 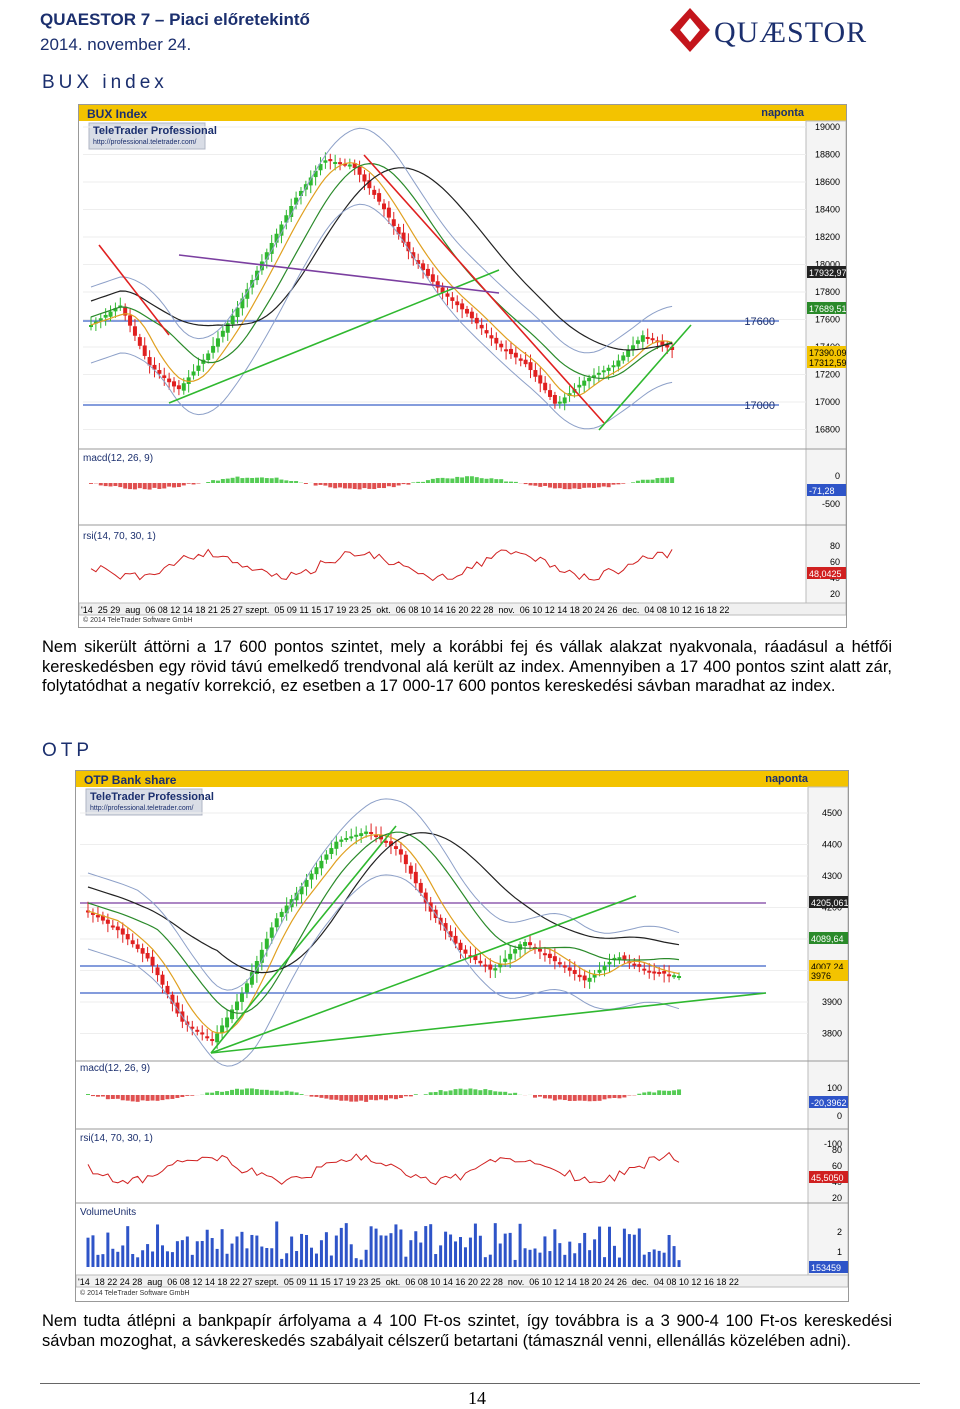 What do you see at coordinates (462, 779) in the screenshot?
I see `title-bar` at bounding box center [462, 779].